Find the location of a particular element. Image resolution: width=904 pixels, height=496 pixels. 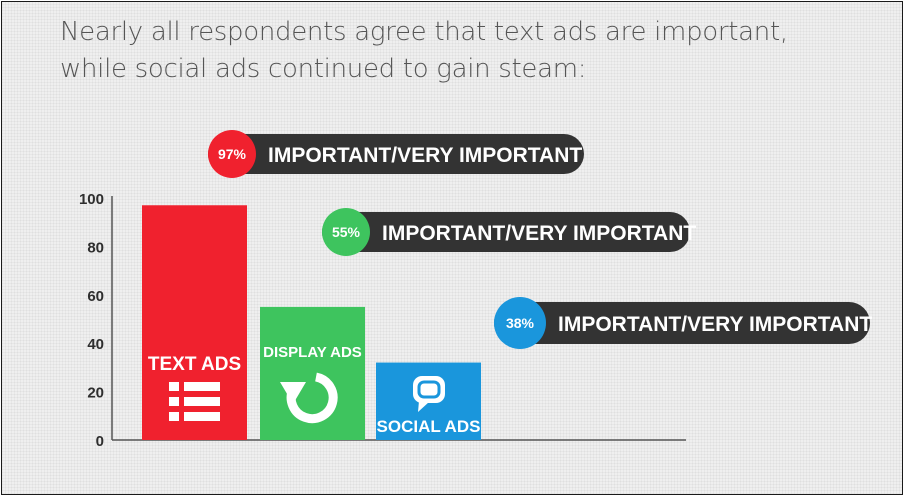

y-tick-label: 60 is located at coordinates (95, 296).